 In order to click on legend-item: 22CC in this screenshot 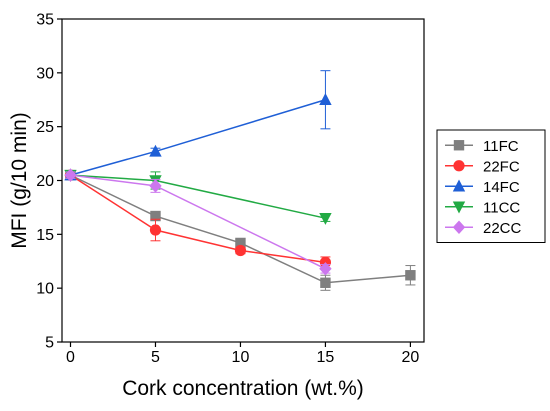, I will do `click(483, 228)`.